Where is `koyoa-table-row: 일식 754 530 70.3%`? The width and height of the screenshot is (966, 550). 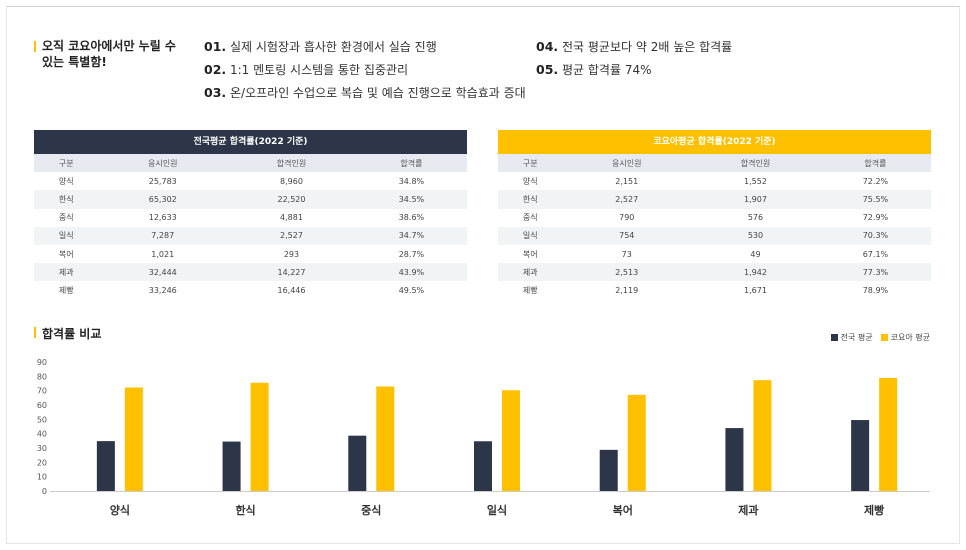 koyoa-table-row: 일식 754 530 70.3% is located at coordinates (714, 235).